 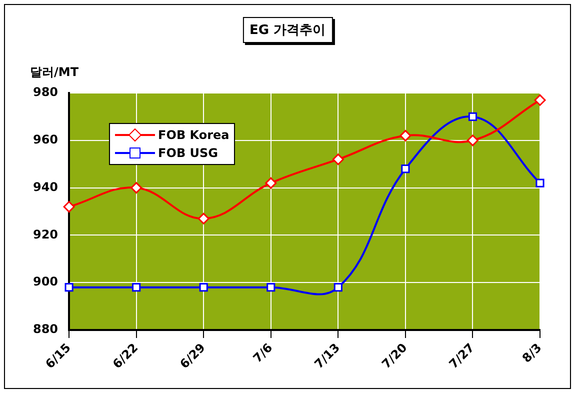 I want to click on chart-title: EG 가격추이, so click(x=287, y=30).